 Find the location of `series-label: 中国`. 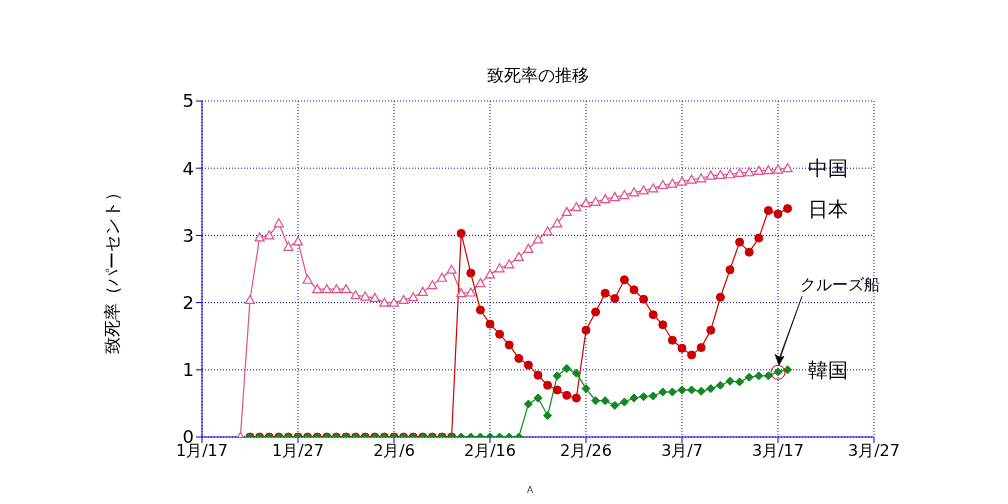

series-label: 中国 is located at coordinates (827, 168).